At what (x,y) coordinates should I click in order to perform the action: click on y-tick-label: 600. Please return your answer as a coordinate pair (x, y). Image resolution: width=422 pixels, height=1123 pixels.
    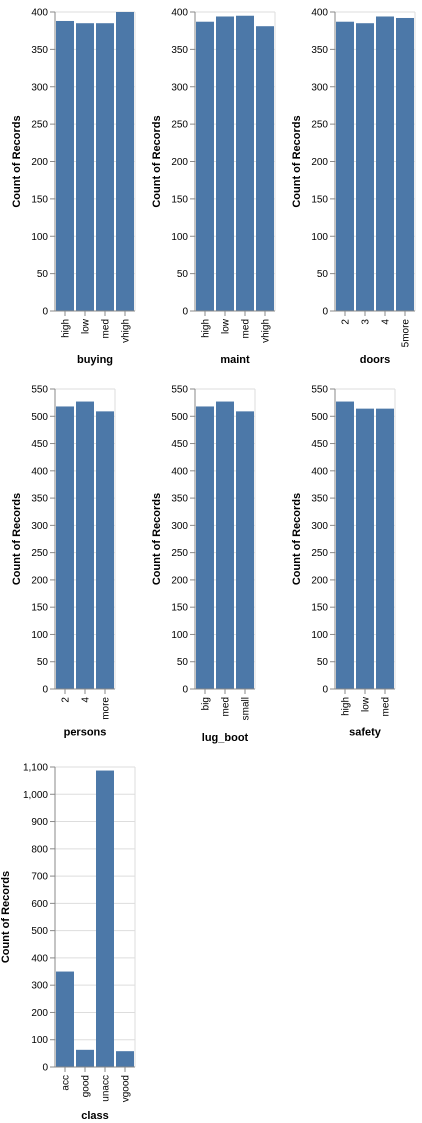
    Looking at the image, I should click on (39, 904).